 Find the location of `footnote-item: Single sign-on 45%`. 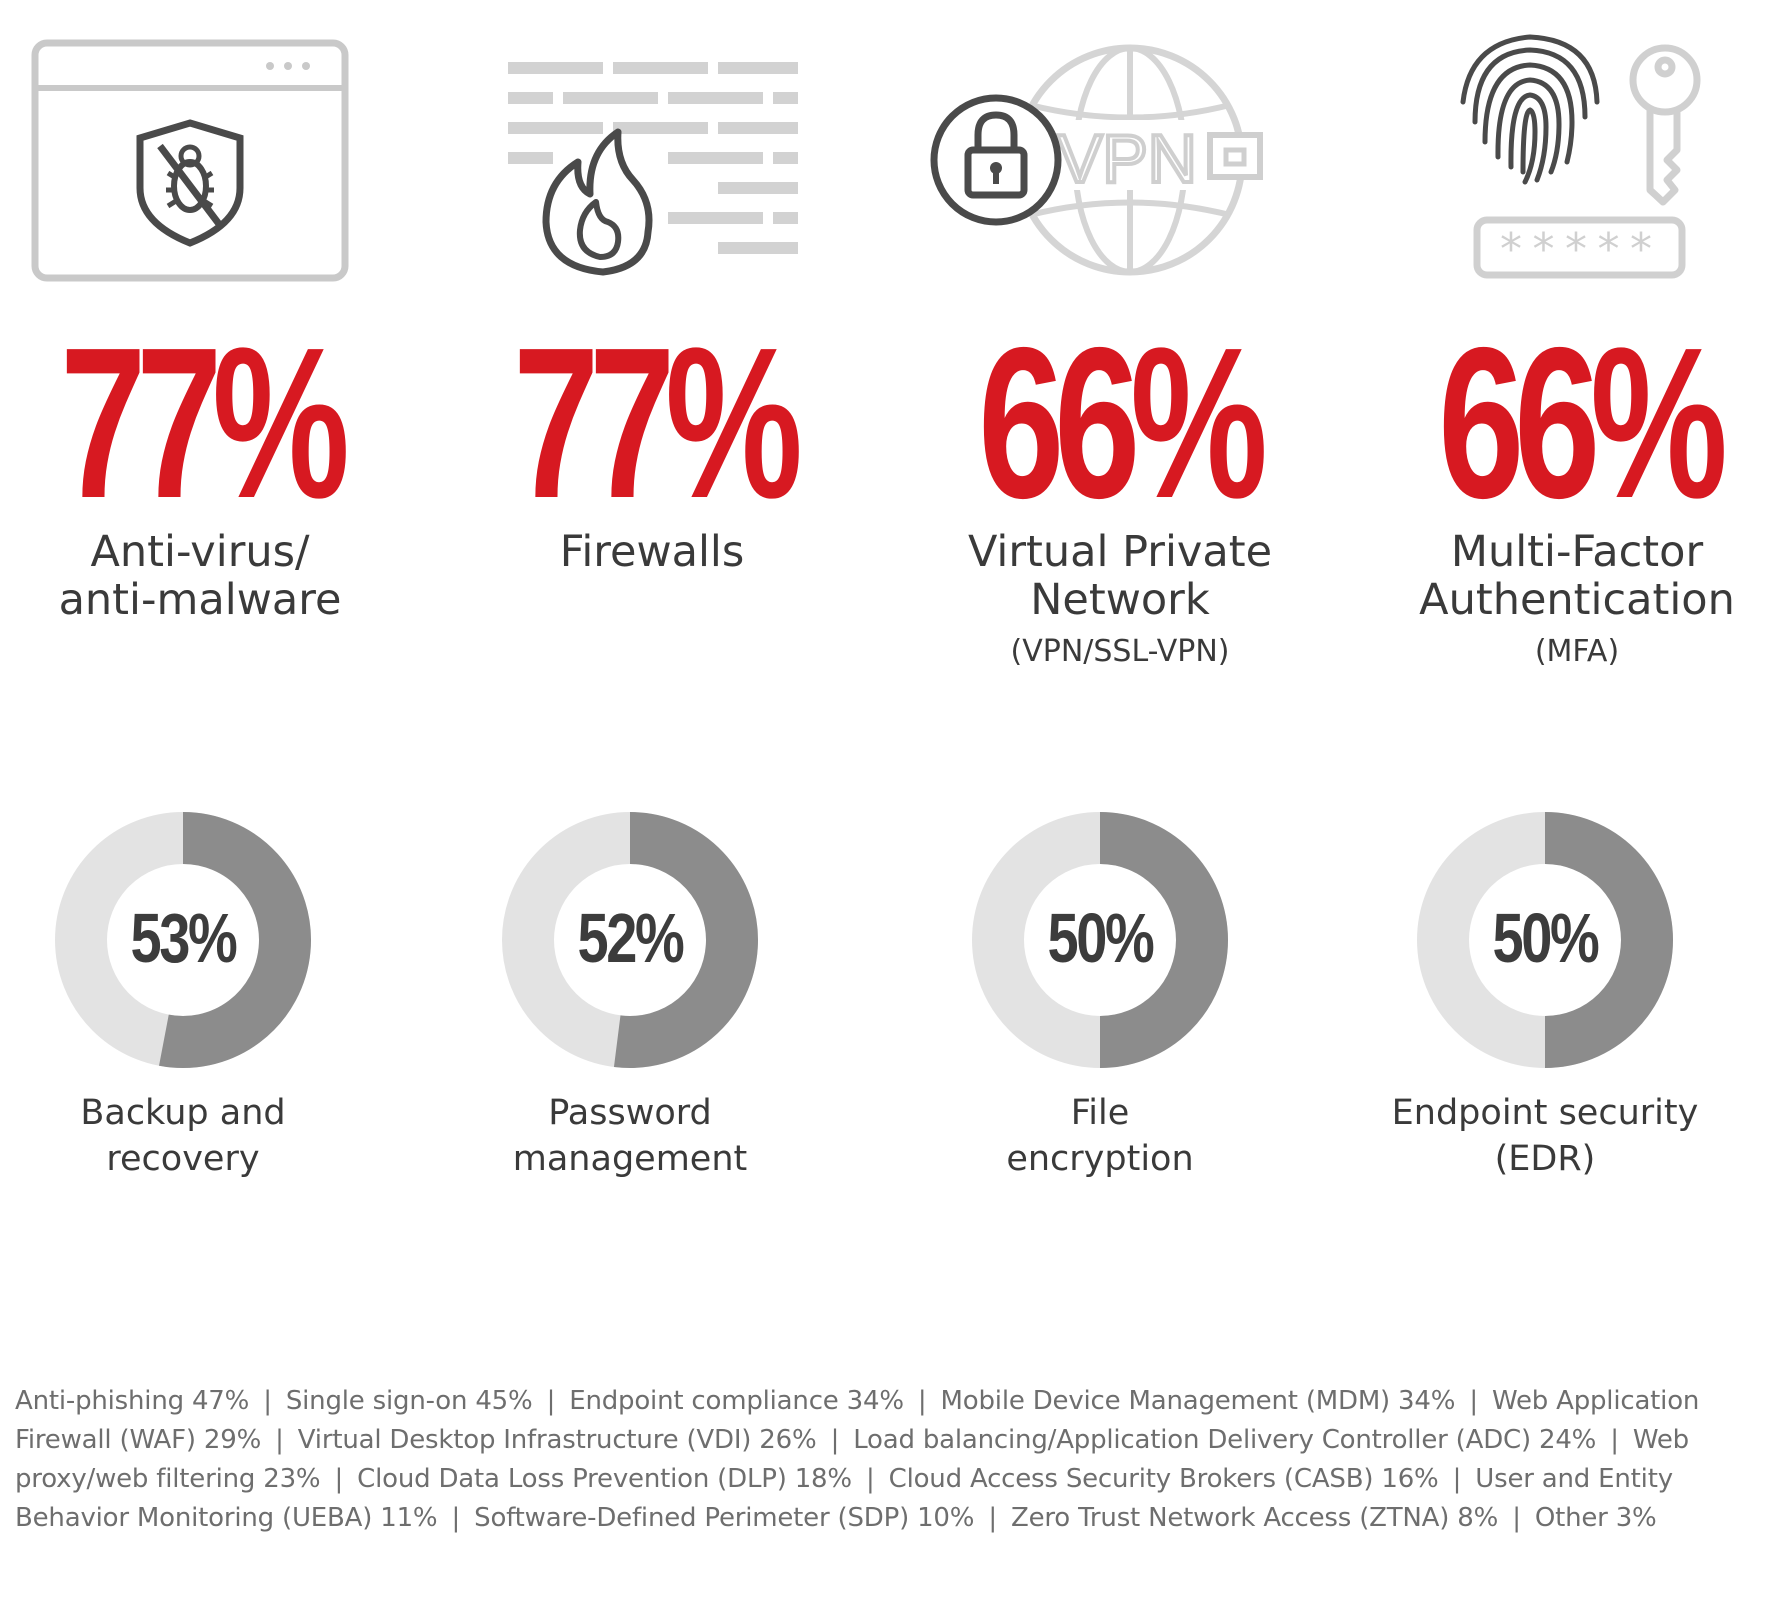

footnote-item: Single sign-on 45% is located at coordinates (409, 1401).